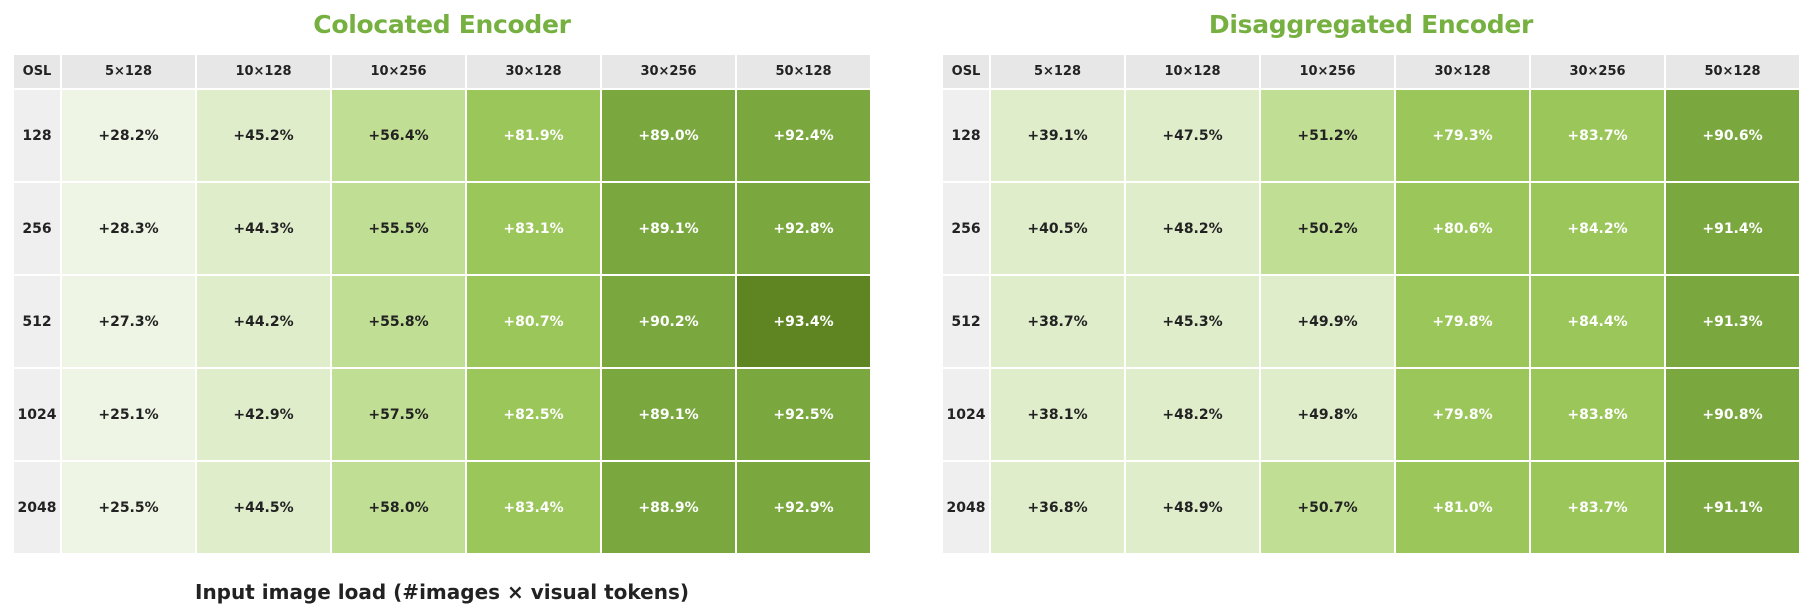  Describe the element at coordinates (1462, 228) in the screenshot. I see `disaggregated-heatmap-cell: +80.6%` at that location.